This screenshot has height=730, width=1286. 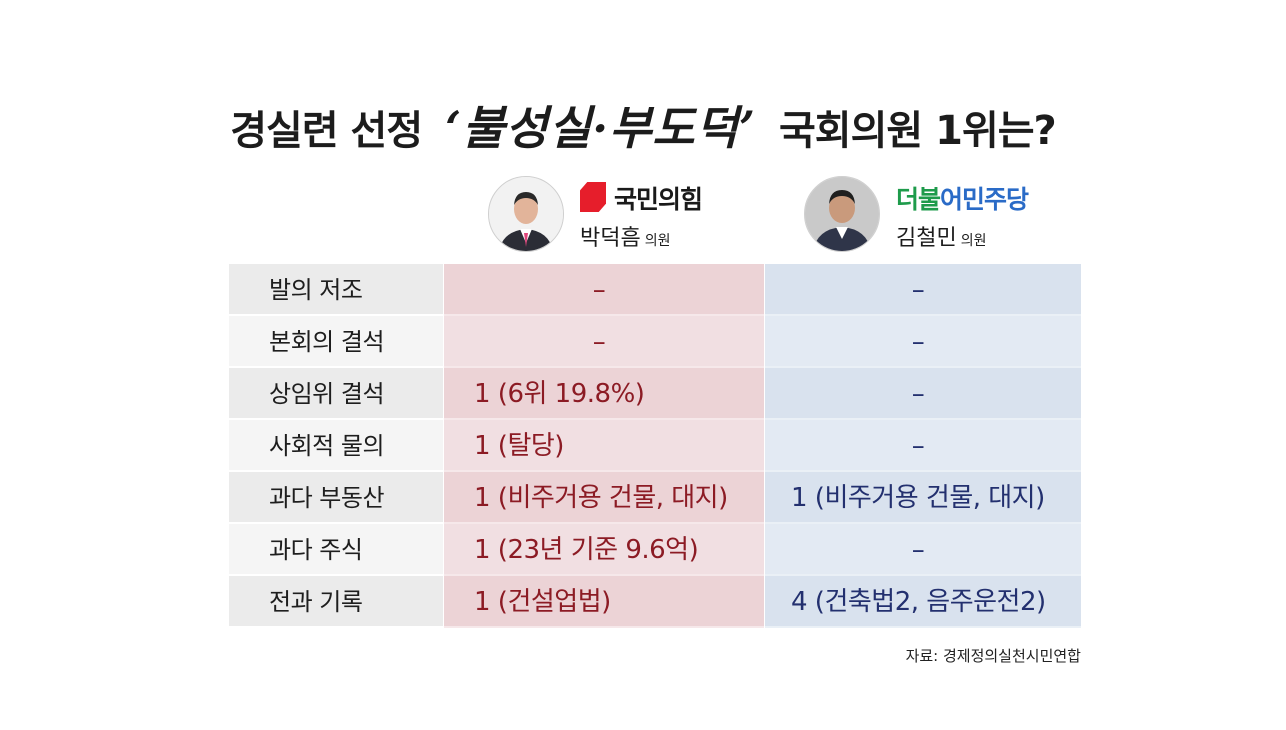 I want to click on table-row: 발의 저조 – –, so click(x=655, y=290).